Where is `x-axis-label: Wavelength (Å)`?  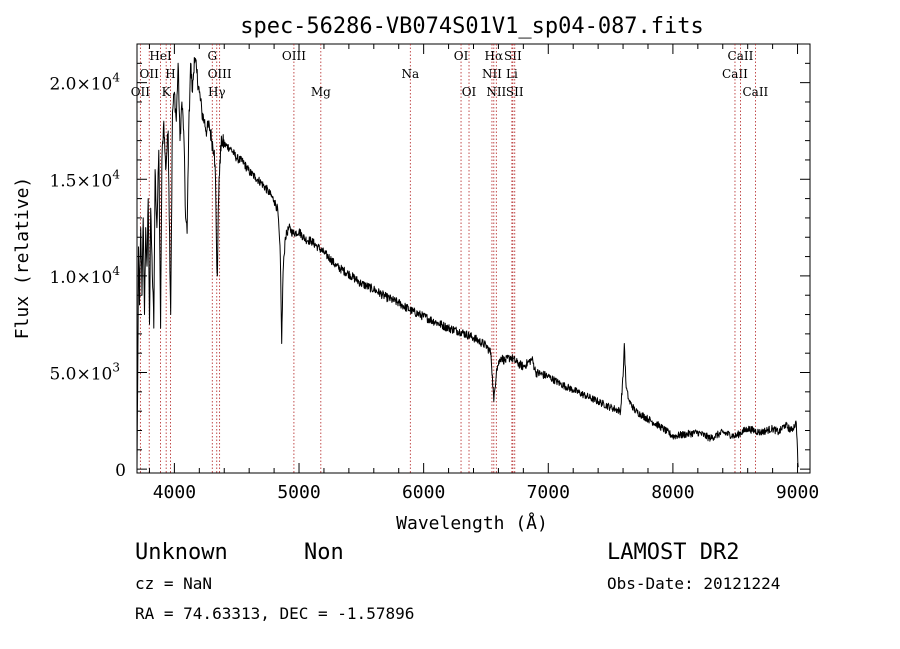
x-axis-label: Wavelength (Å) is located at coordinates (472, 523).